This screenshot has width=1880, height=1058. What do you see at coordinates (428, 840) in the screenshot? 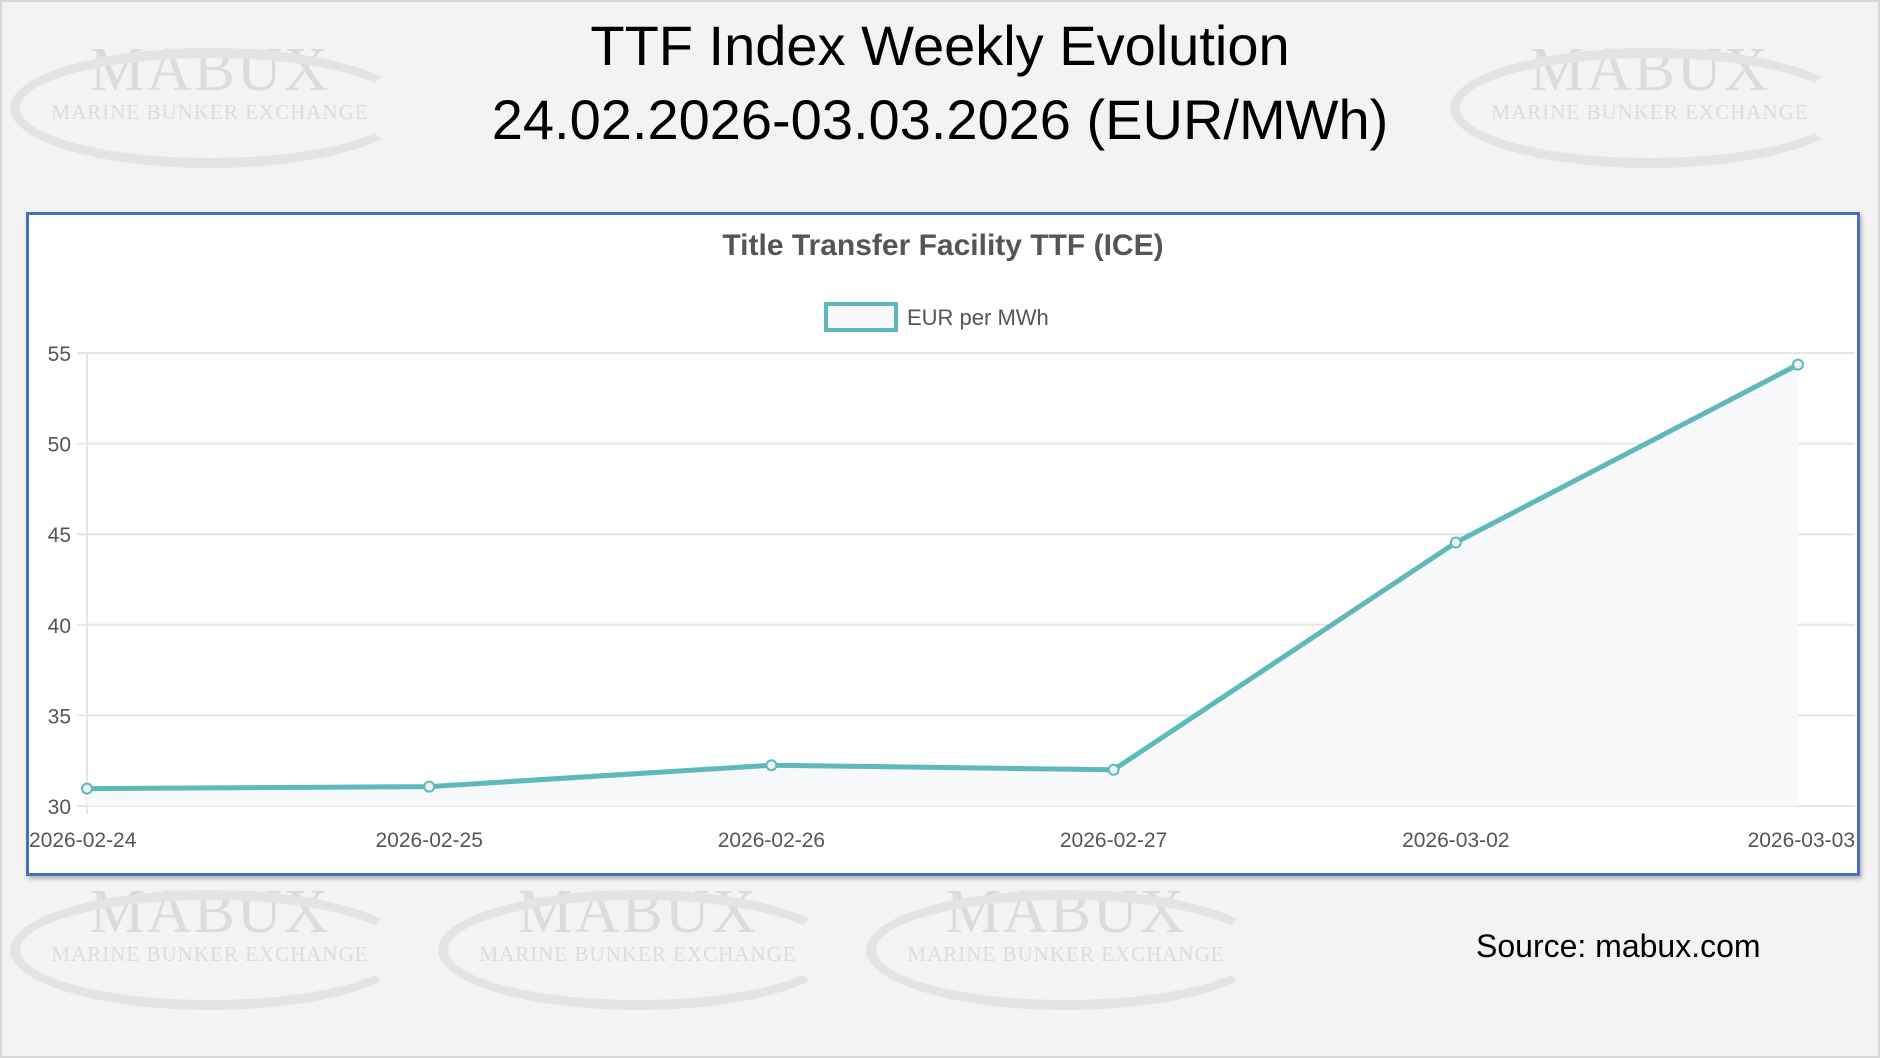
I see `x-tick-label: 2026-02-25` at bounding box center [428, 840].